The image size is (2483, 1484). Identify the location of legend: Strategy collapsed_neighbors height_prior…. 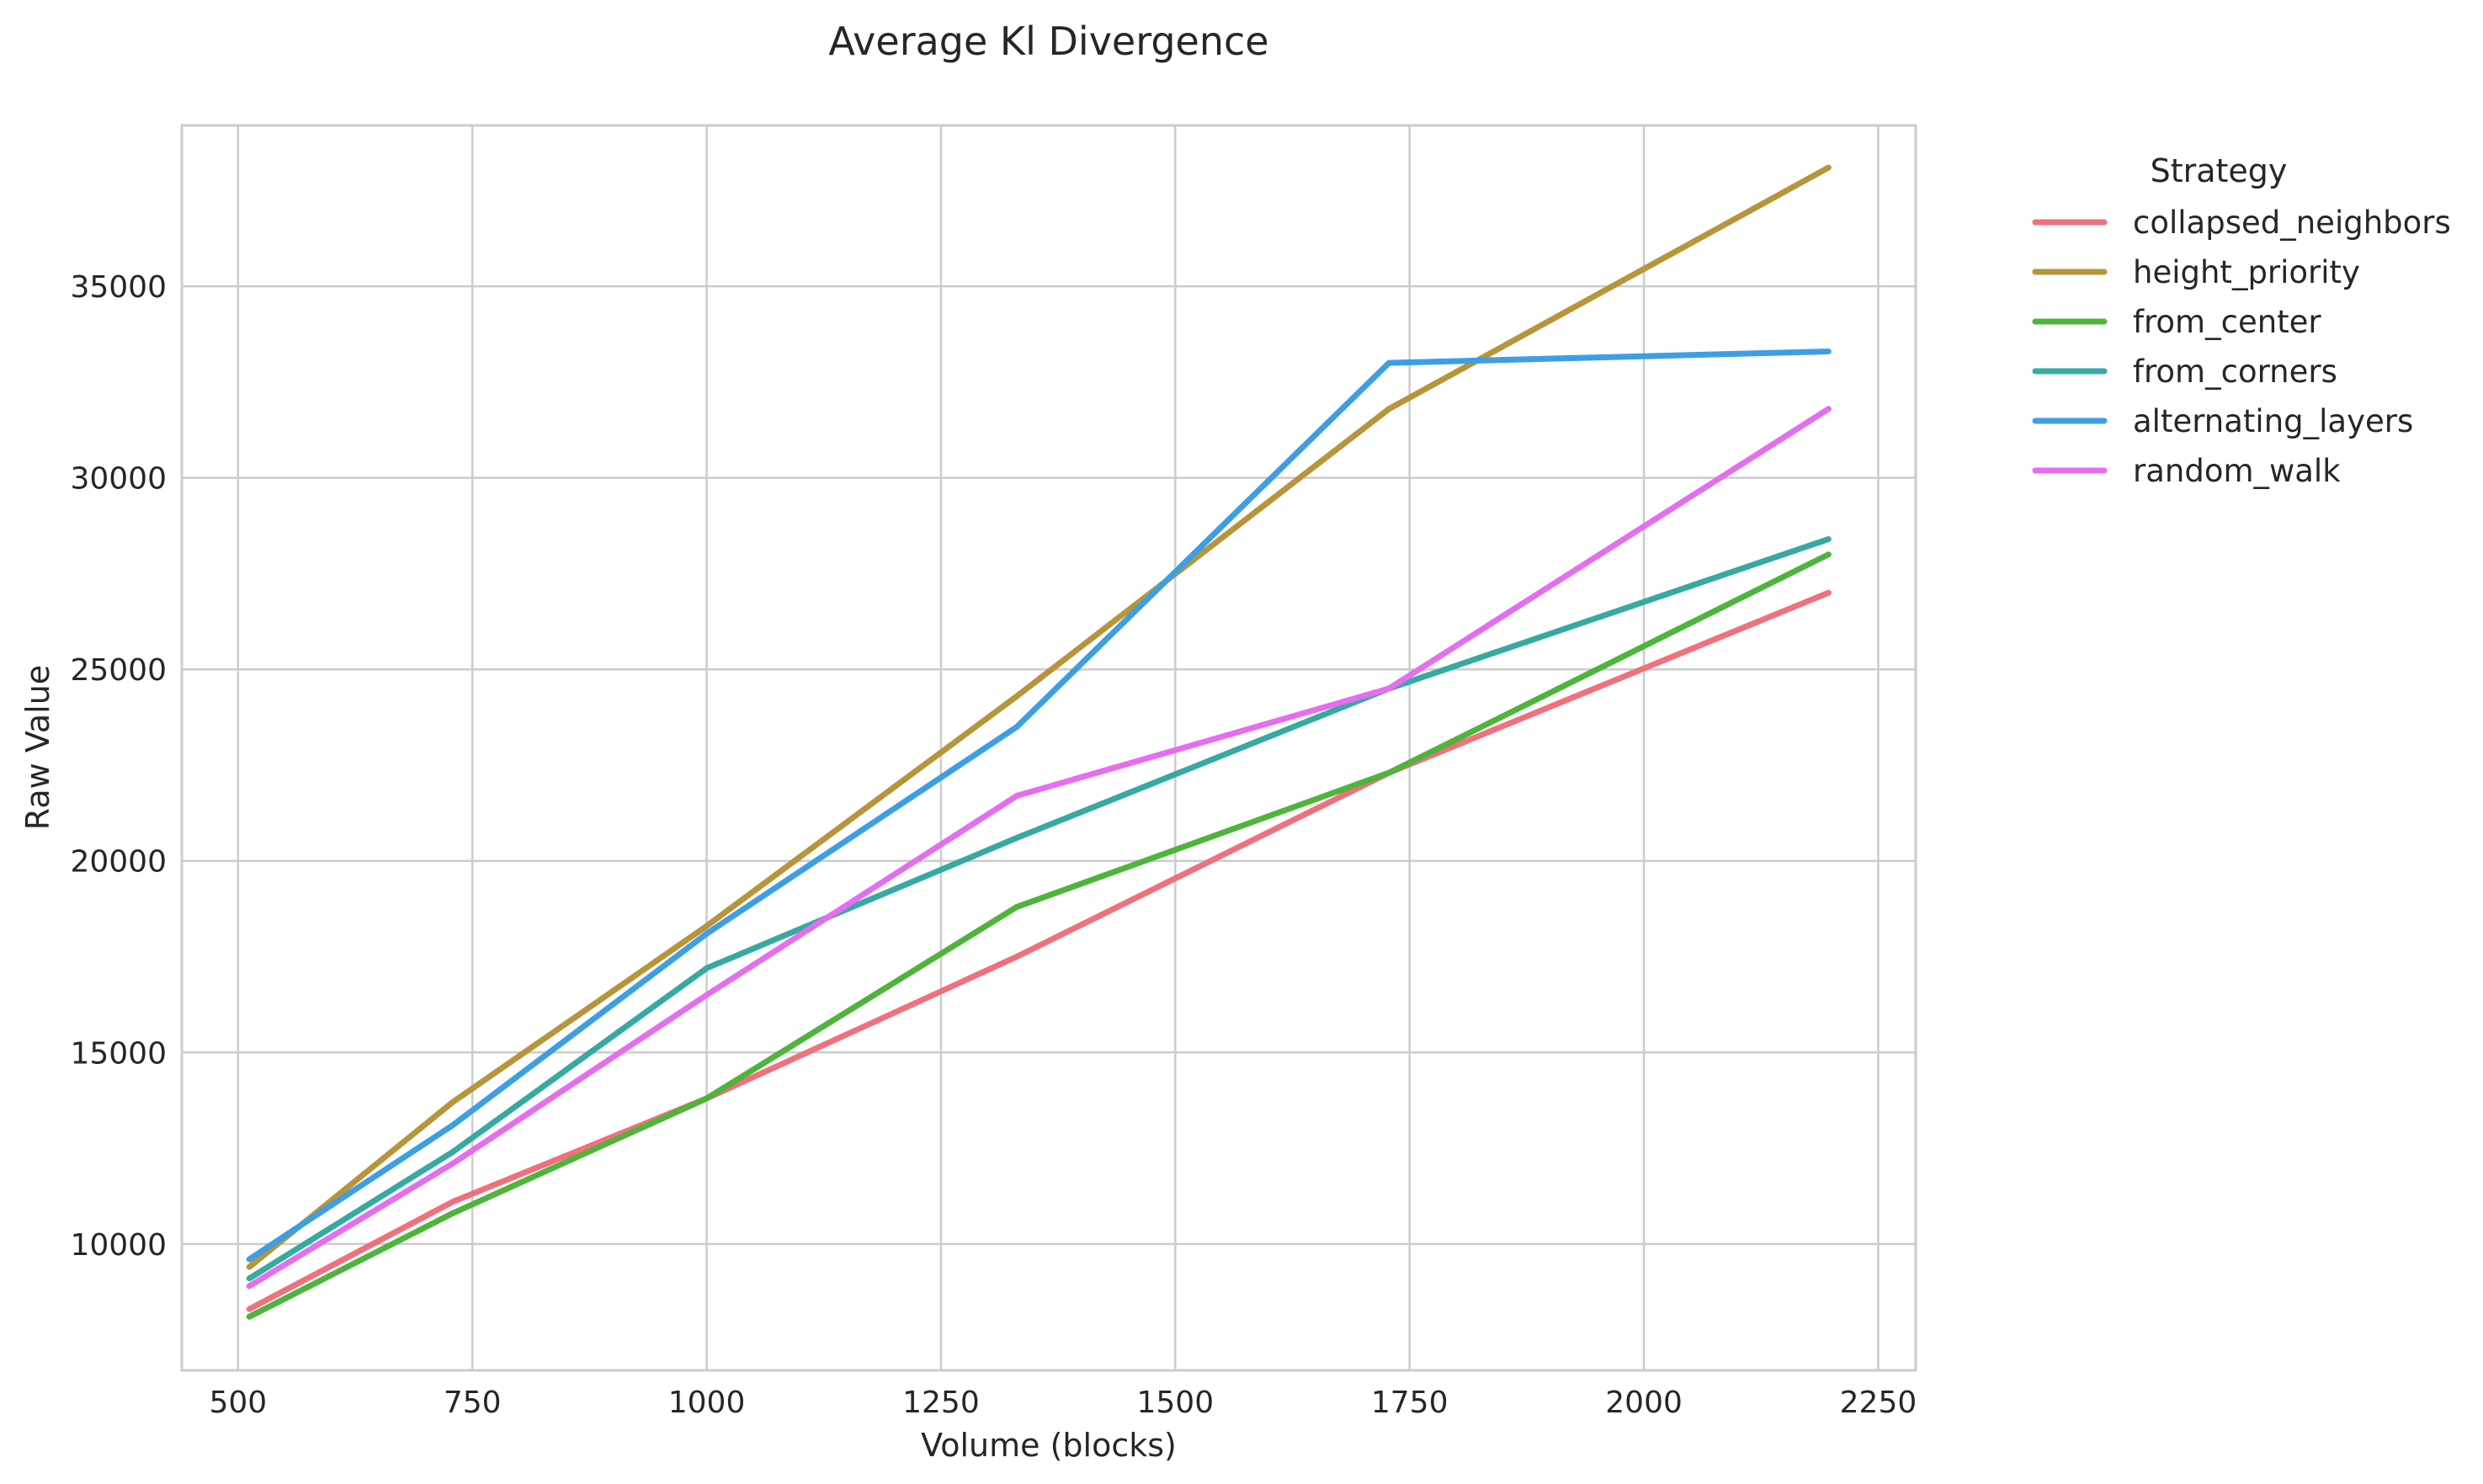
(2241, 320).